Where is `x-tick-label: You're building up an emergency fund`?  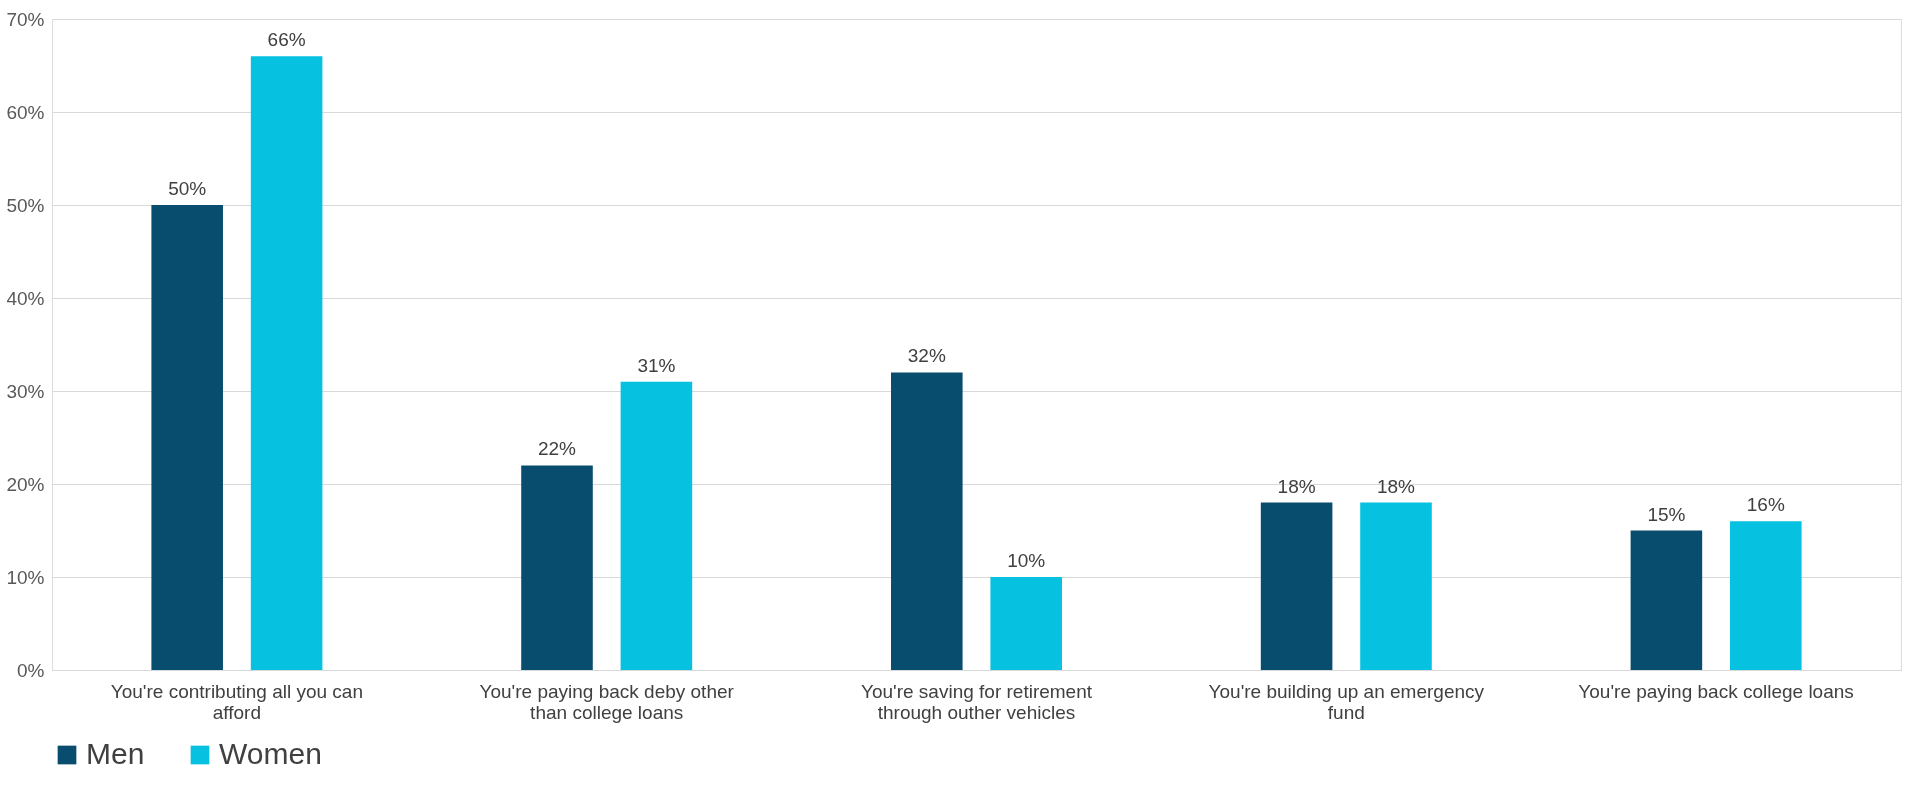
x-tick-label: You're building up an emergency fund is located at coordinates (1346, 701).